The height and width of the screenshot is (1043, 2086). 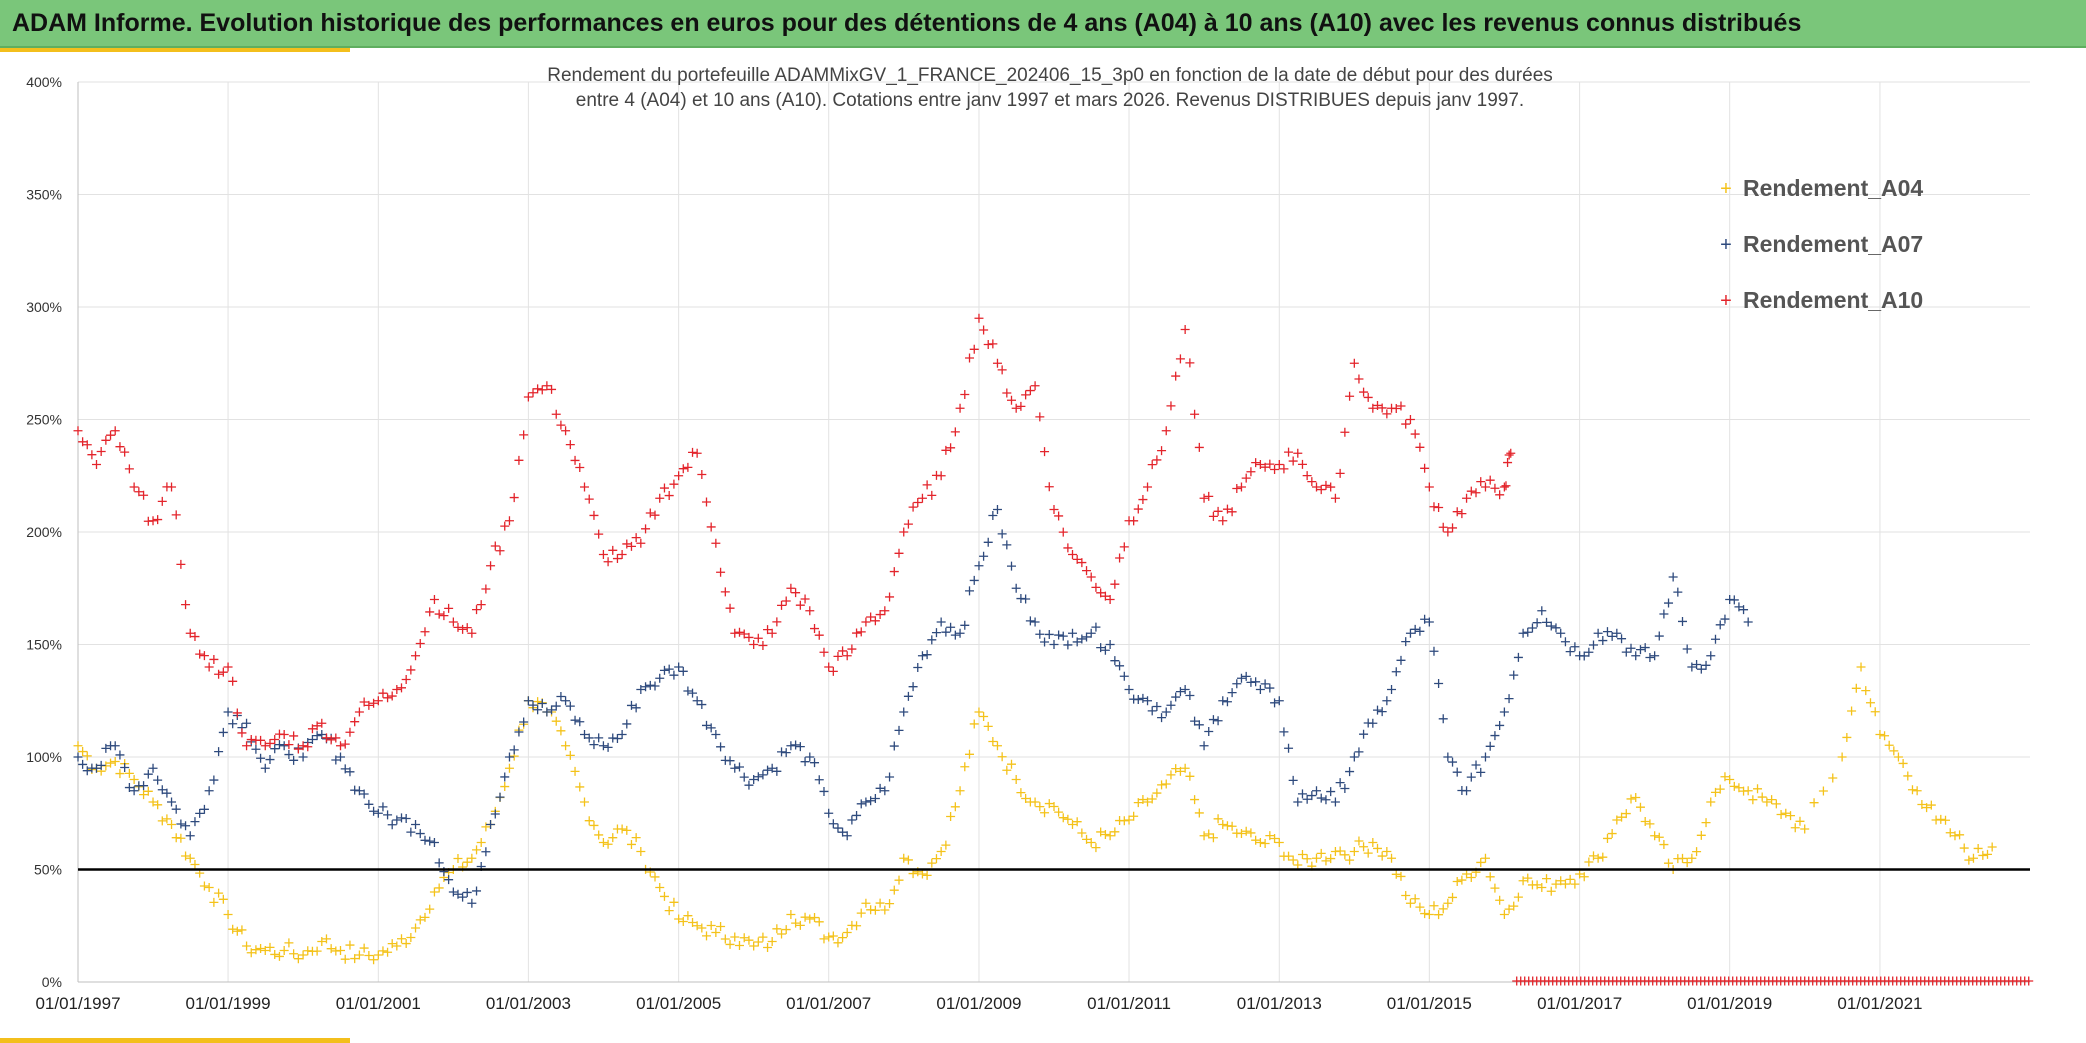 What do you see at coordinates (44, 82) in the screenshot?
I see `y-tick-label: 400%` at bounding box center [44, 82].